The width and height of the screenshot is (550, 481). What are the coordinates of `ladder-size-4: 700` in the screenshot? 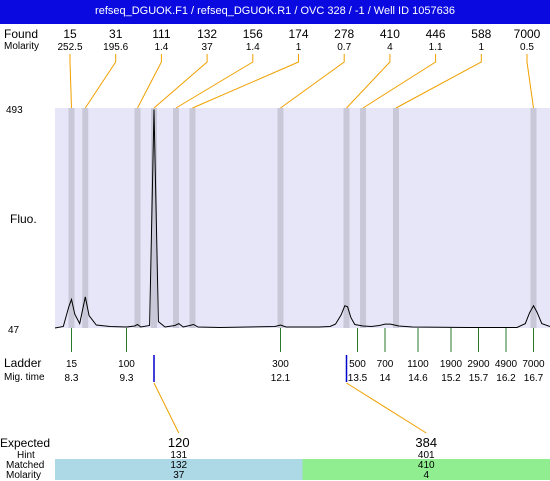 It's located at (385, 364).